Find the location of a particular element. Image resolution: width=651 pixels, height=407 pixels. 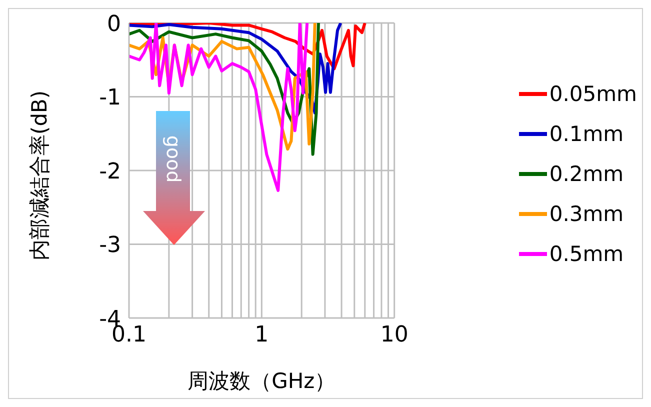

legend-label: 0.3mm is located at coordinates (586, 214).